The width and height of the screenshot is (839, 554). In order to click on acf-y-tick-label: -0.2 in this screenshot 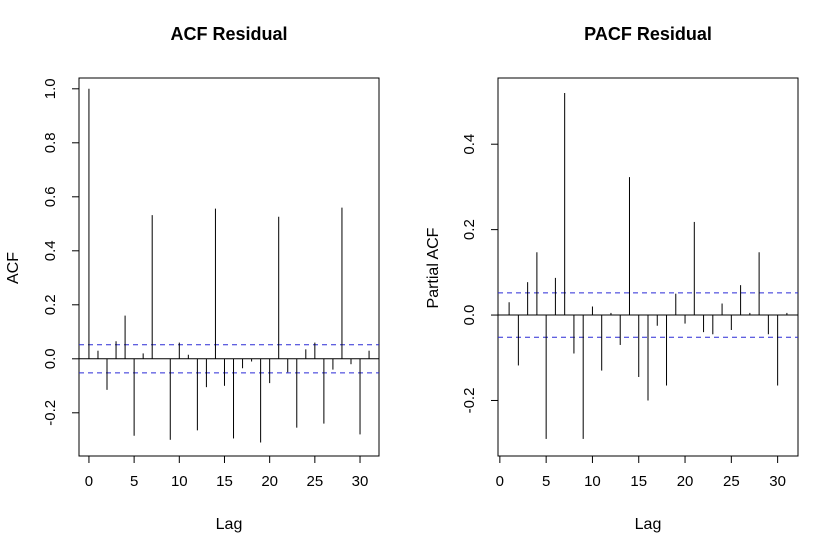, I will do `click(50, 413)`.